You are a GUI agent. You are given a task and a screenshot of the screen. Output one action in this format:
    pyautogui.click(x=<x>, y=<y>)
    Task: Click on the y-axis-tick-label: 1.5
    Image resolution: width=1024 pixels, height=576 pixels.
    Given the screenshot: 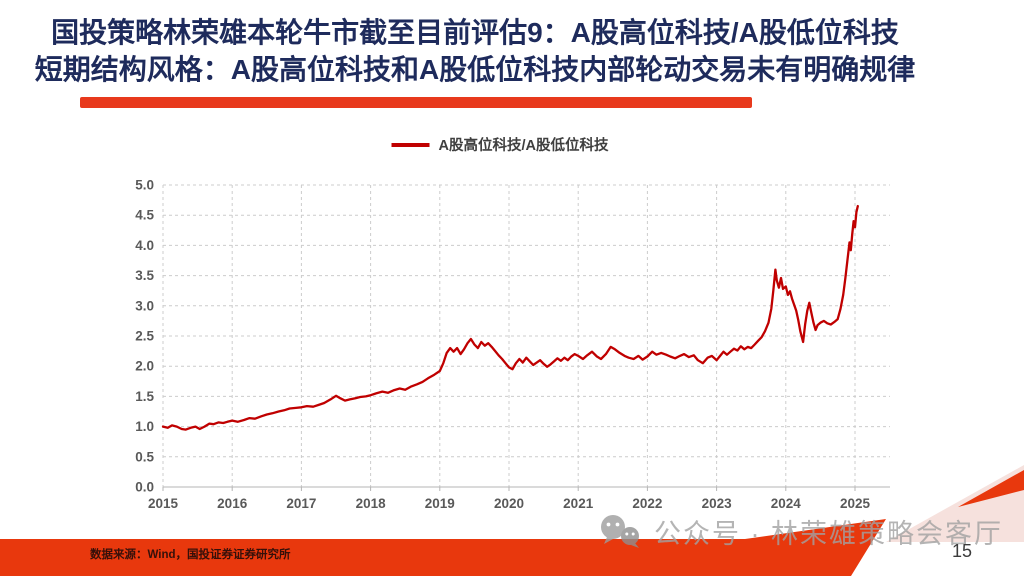 What is the action you would take?
    pyautogui.click(x=144, y=396)
    